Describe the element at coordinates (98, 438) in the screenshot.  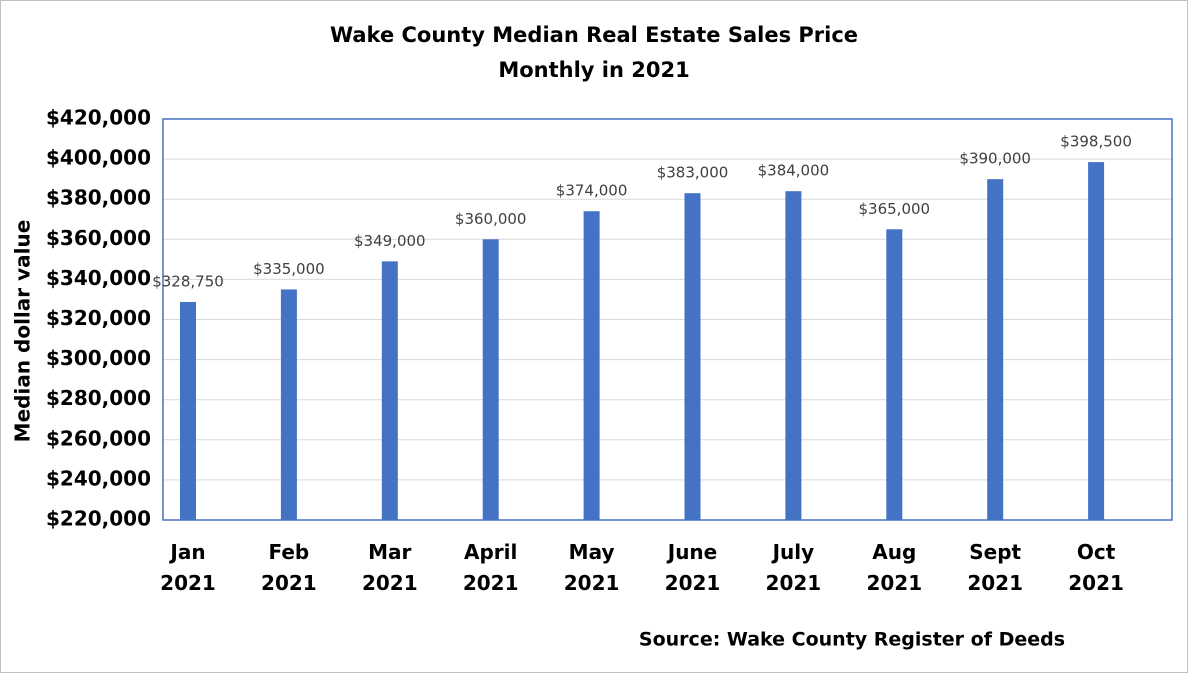
I see `y-tick-label: $260,000` at that location.